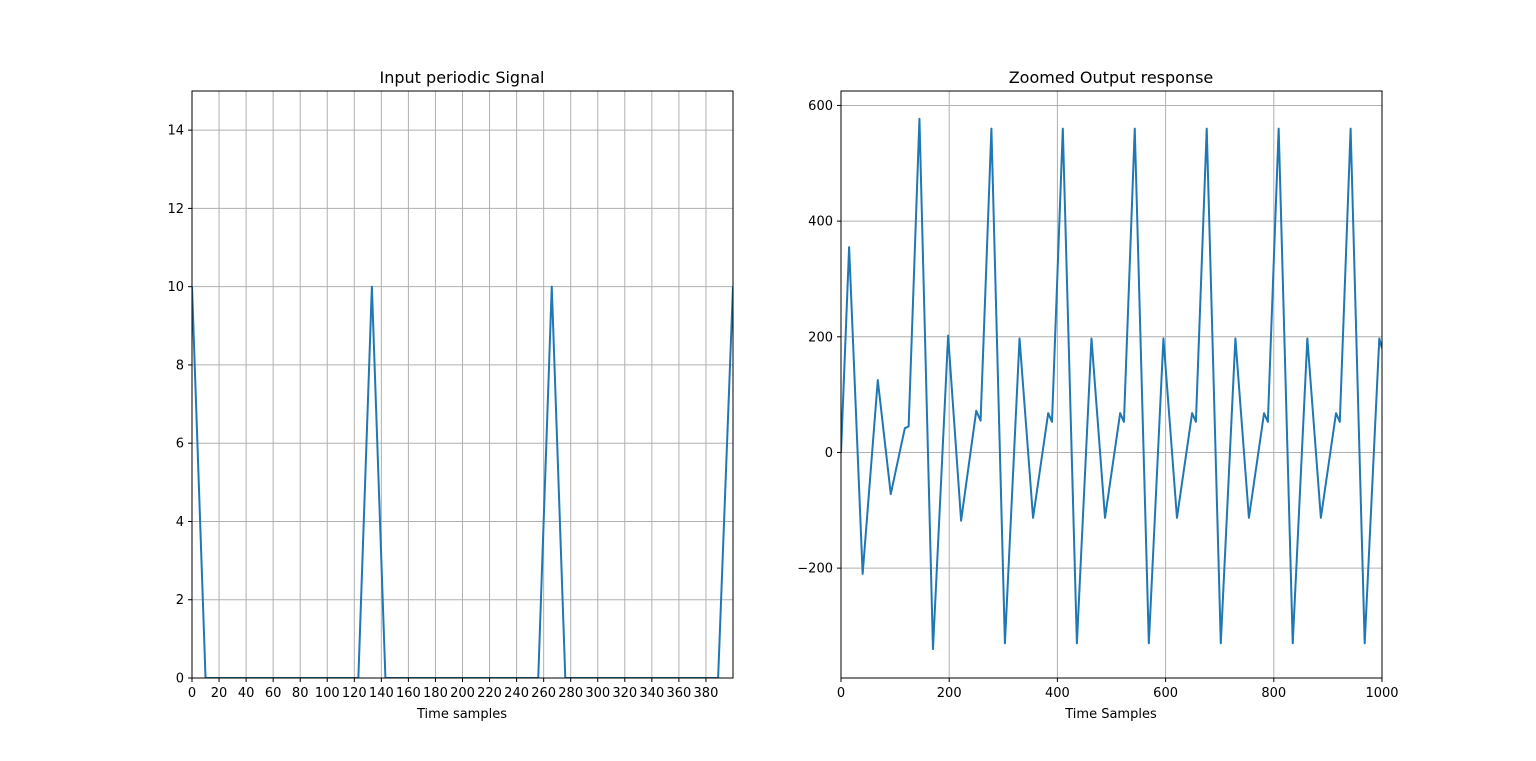  Describe the element at coordinates (489, 693) in the screenshot. I see `input-signal-xtick-label-11: 220` at that location.